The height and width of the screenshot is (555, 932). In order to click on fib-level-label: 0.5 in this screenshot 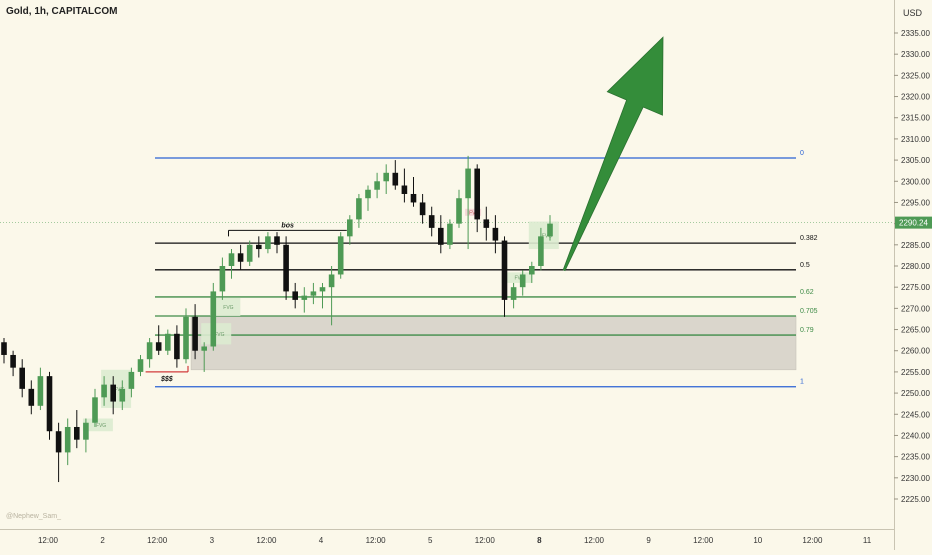, I will do `click(805, 265)`.